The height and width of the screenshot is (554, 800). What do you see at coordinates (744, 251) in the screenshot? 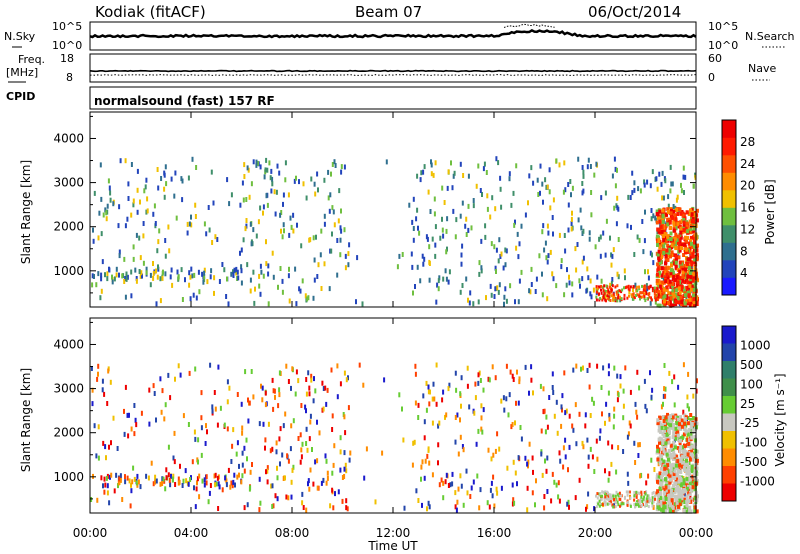
I see `colorbar-tick-label: 8` at bounding box center [744, 251].